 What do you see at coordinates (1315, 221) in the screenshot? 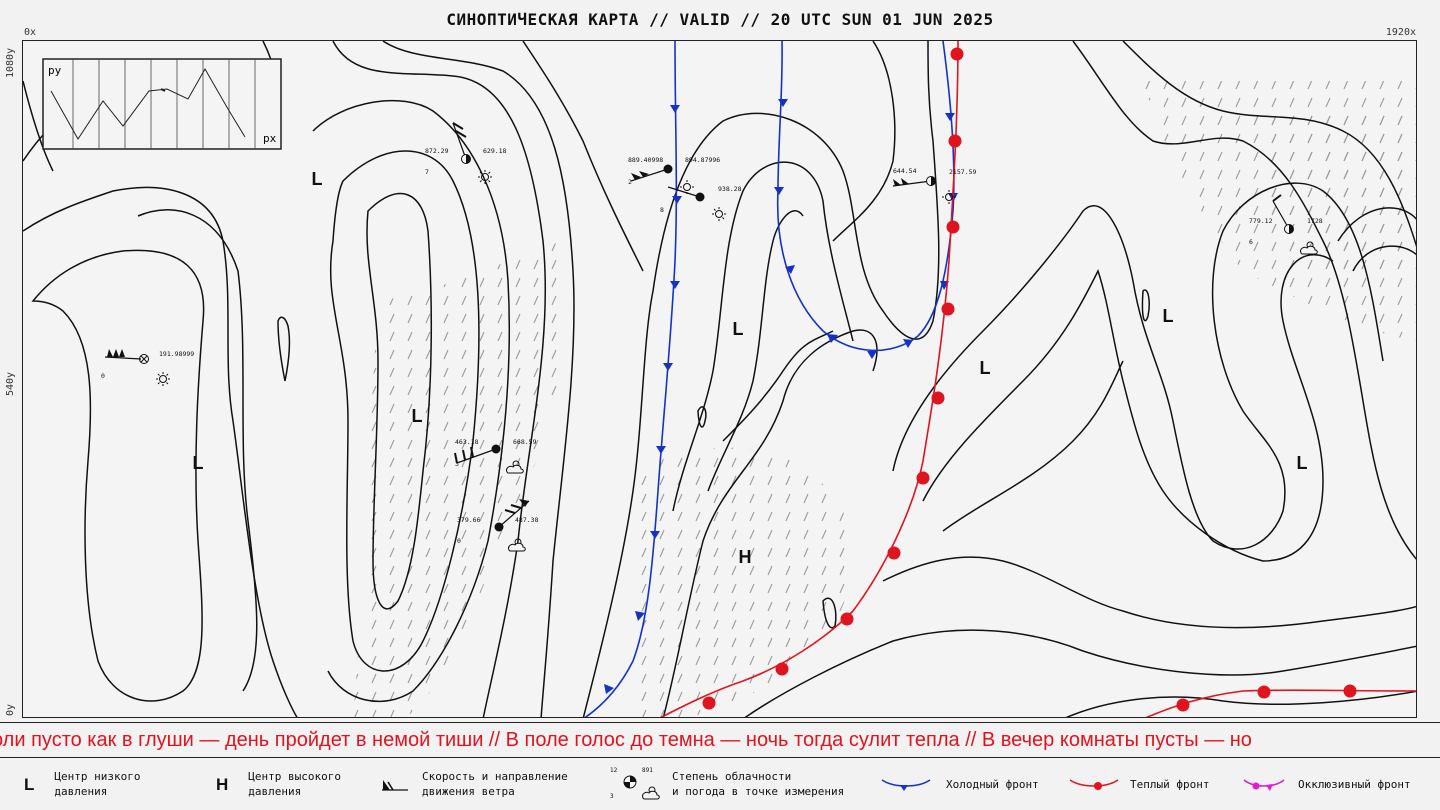
I see `station-5-right: 1728` at bounding box center [1315, 221].